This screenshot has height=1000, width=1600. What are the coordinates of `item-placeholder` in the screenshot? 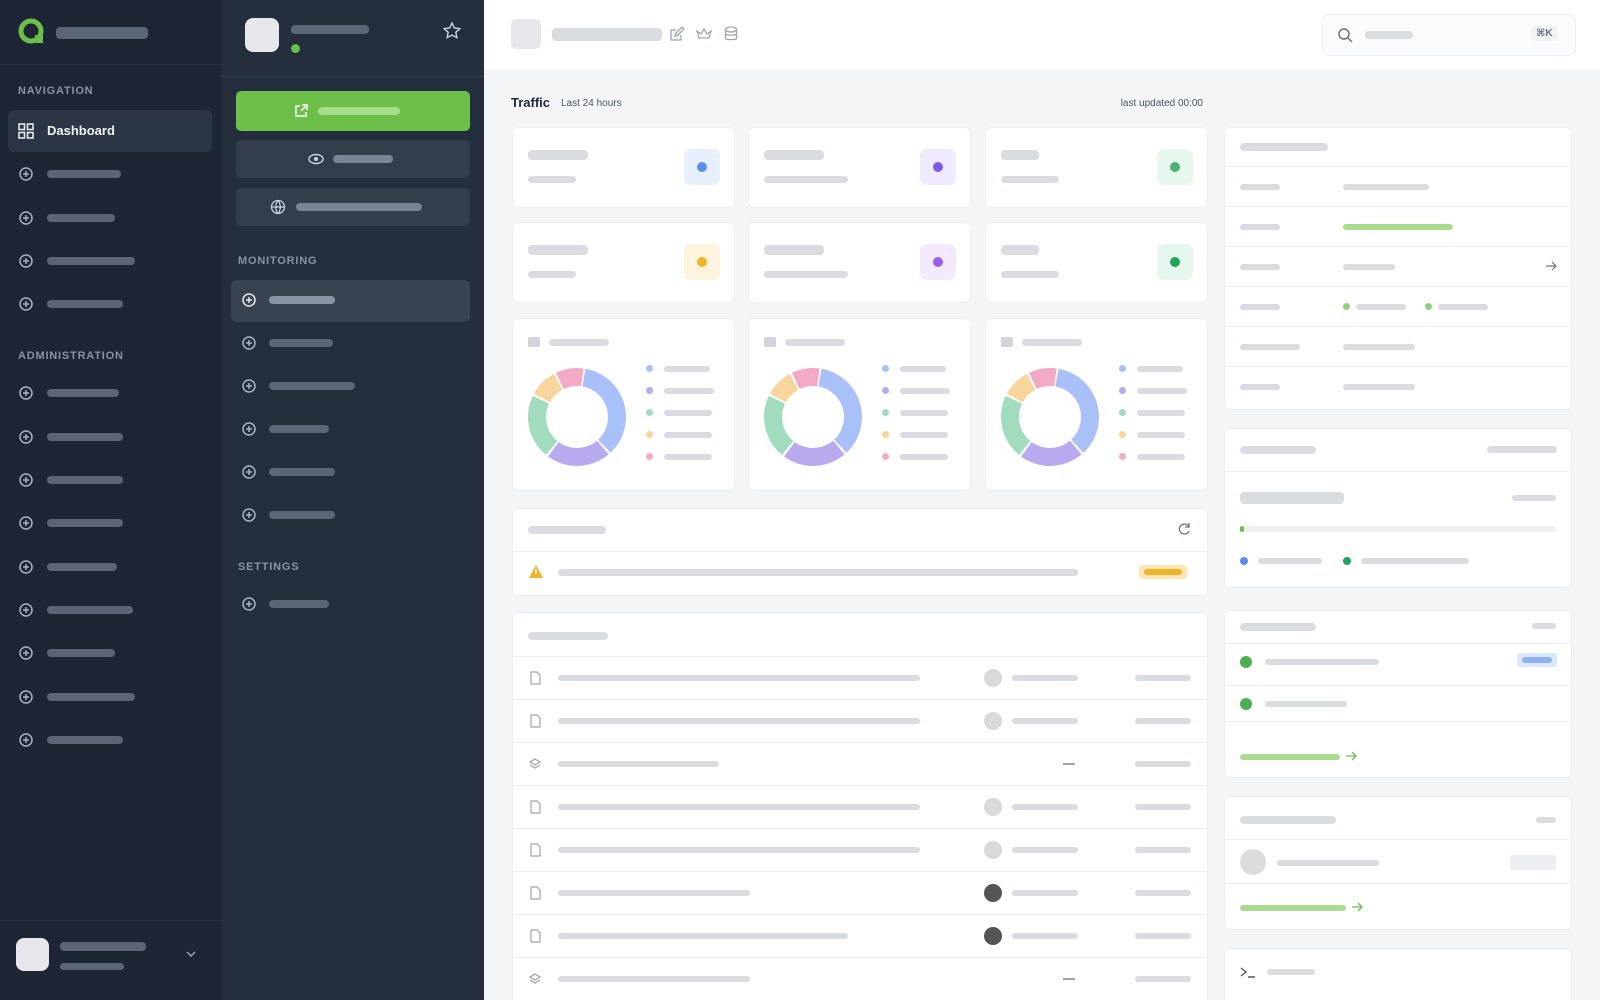 It's located at (1322, 662).